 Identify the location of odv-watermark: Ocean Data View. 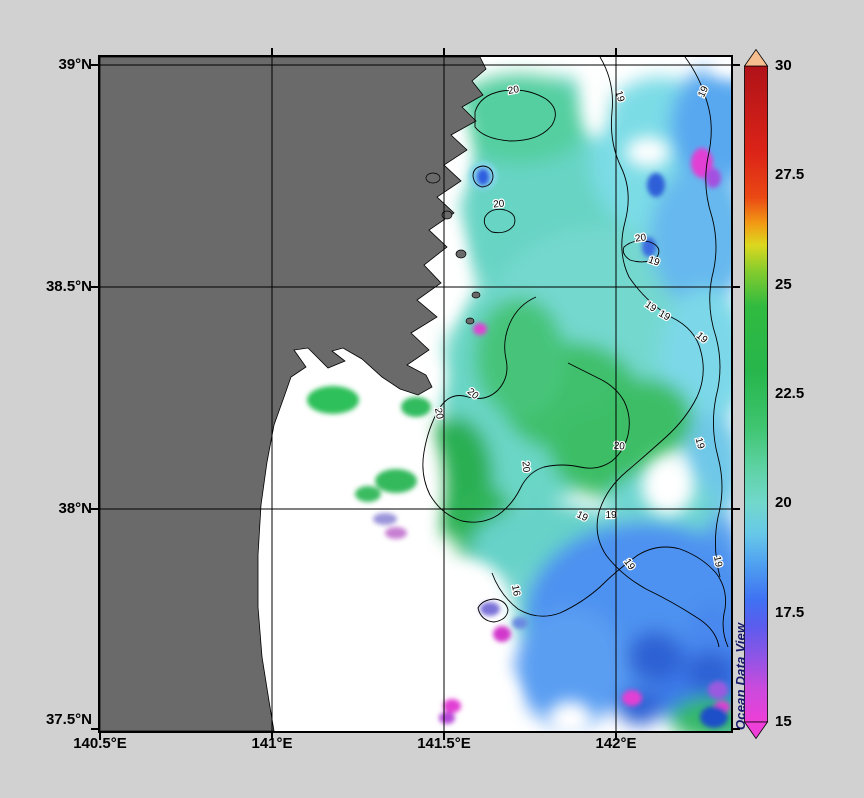
(740, 676).